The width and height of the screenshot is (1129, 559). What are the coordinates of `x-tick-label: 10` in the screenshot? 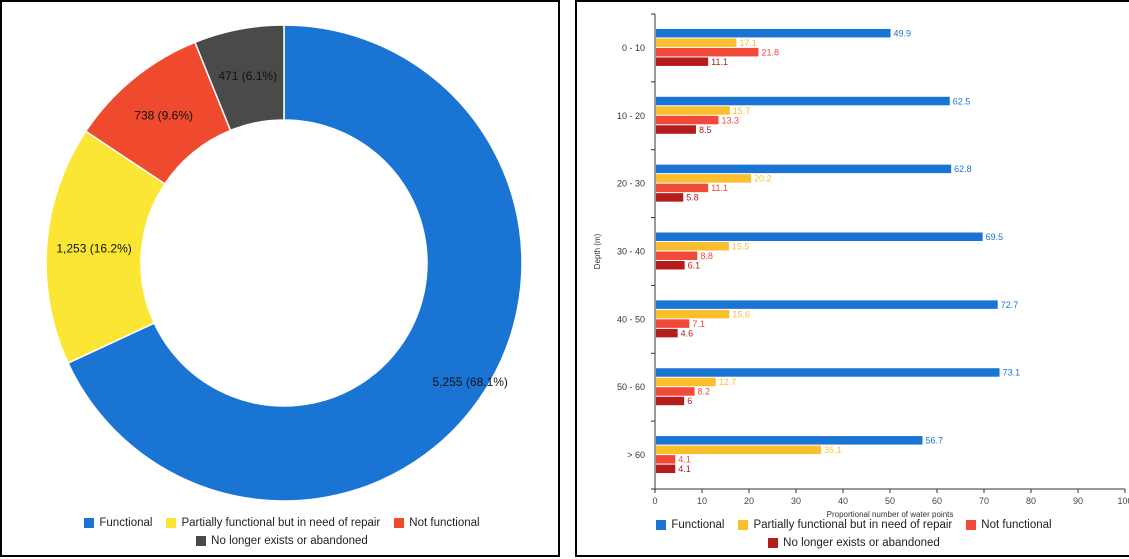 It's located at (702, 501).